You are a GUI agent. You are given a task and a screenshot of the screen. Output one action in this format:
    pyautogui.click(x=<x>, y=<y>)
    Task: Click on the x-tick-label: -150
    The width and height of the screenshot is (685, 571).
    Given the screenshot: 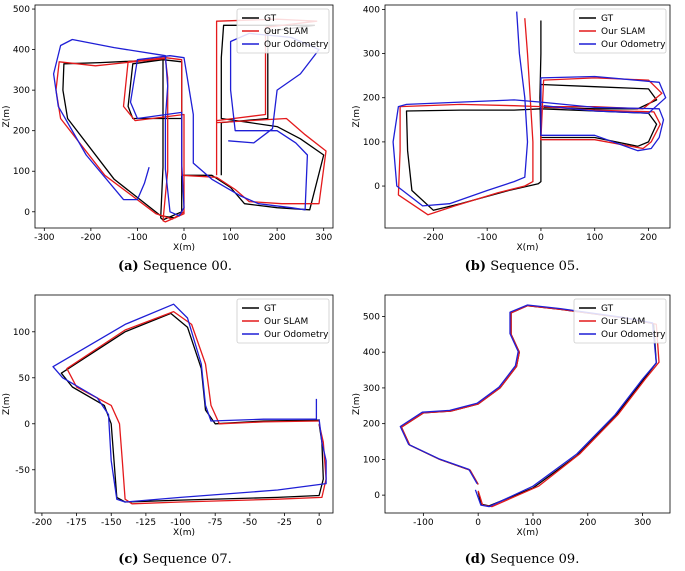 What is the action you would take?
    pyautogui.click(x=111, y=523)
    